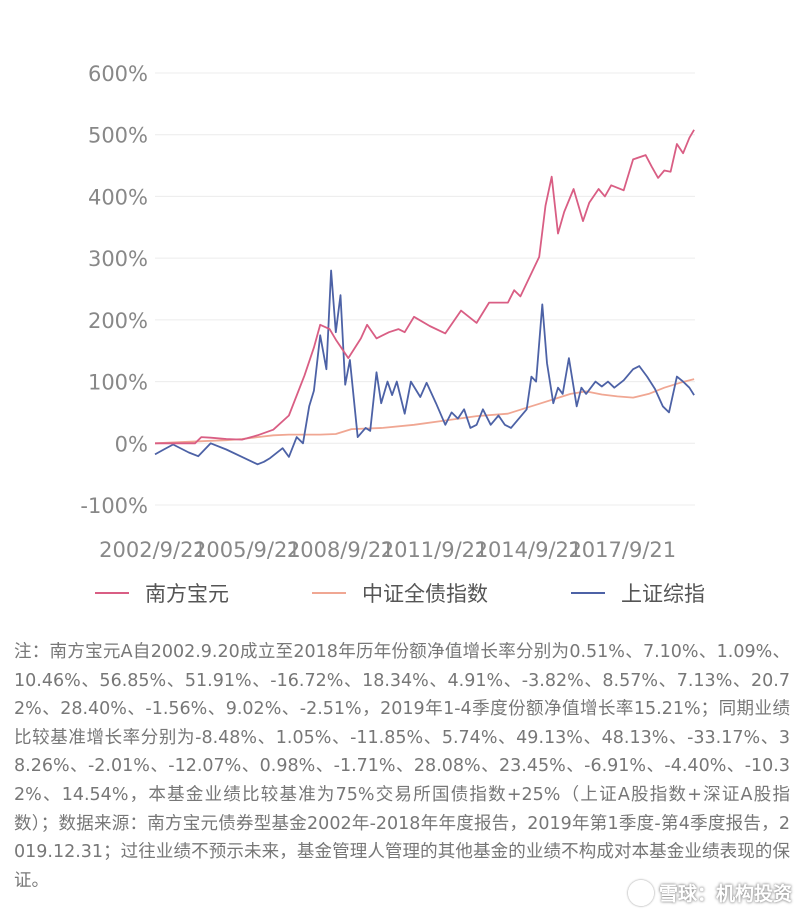 The width and height of the screenshot is (800, 911). What do you see at coordinates (622, 550) in the screenshot?
I see `x-tick-label: 2017/9/21` at bounding box center [622, 550].